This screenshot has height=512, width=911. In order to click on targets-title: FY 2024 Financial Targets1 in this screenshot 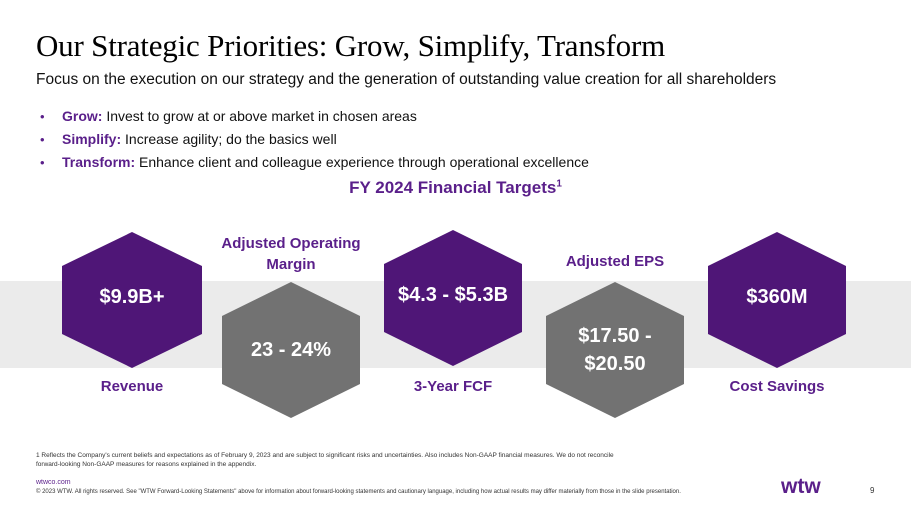, I will do `click(455, 188)`.